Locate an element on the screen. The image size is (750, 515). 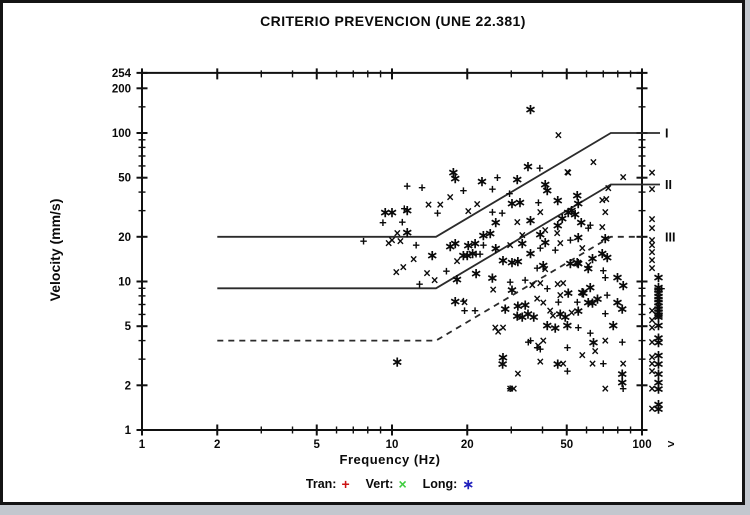
line-label-II: II is located at coordinates (668, 185).